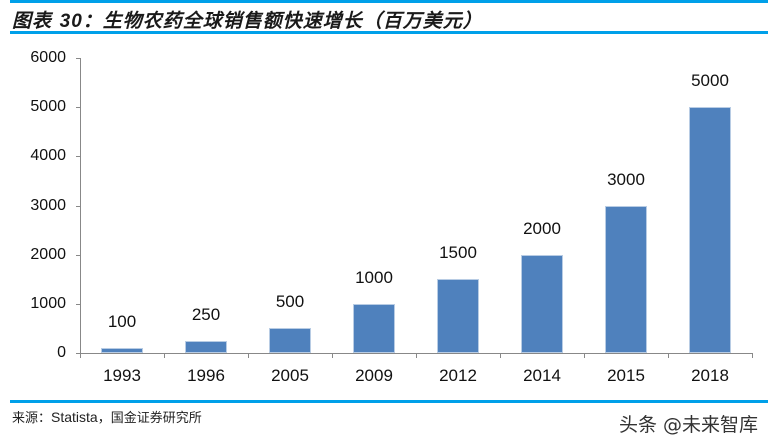 The height and width of the screenshot is (442, 778). What do you see at coordinates (48, 254) in the screenshot?
I see `y-tick-label: 2000` at bounding box center [48, 254].